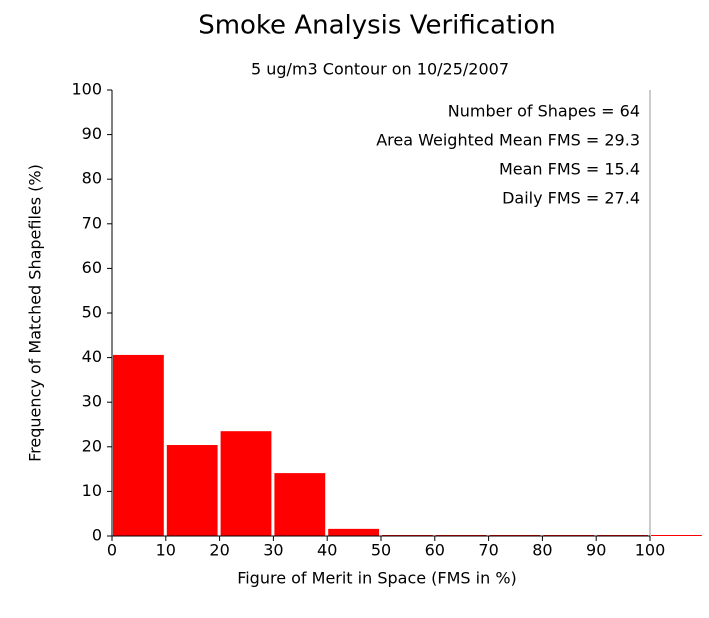 The image size is (709, 618). Describe the element at coordinates (112, 550) in the screenshot. I see `x-tick-label: 0` at that location.